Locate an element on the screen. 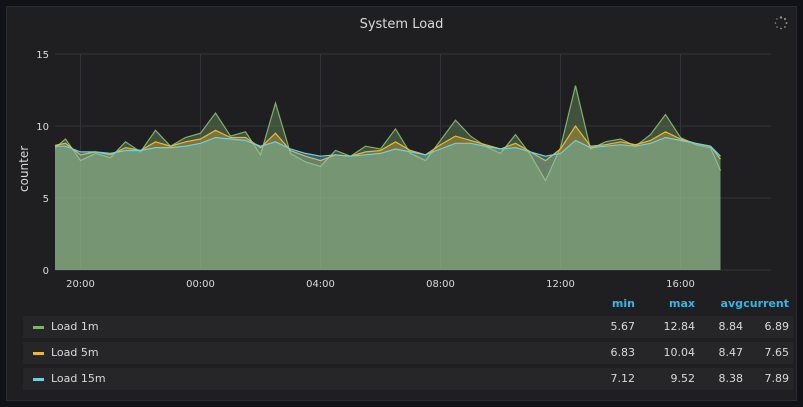  y-tick-label: 15 is located at coordinates (42, 55).